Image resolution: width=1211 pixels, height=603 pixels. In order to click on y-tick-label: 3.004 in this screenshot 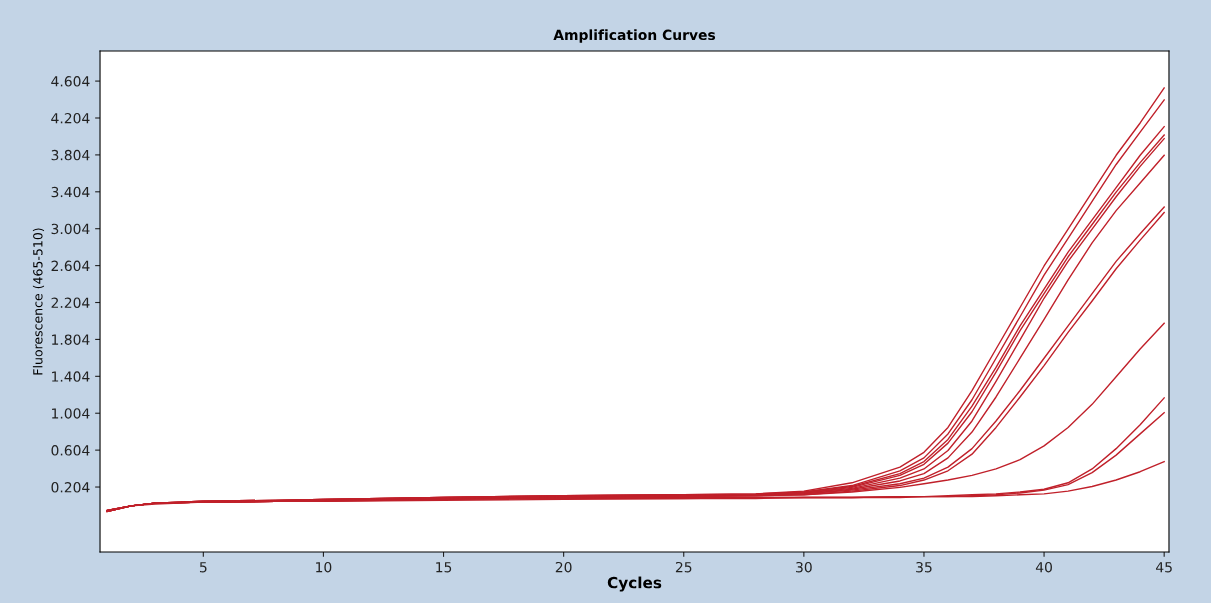, I will do `click(70, 229)`.